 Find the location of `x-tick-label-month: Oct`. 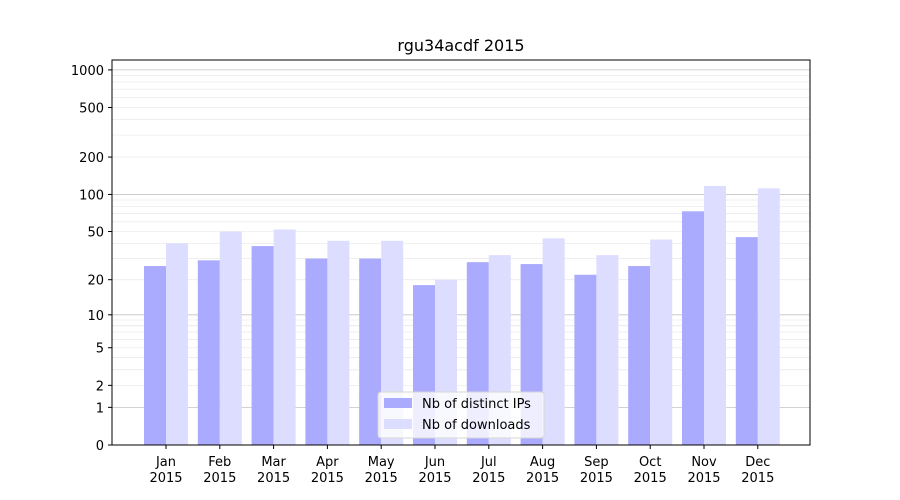

x-tick-label-month: Oct is located at coordinates (650, 462).